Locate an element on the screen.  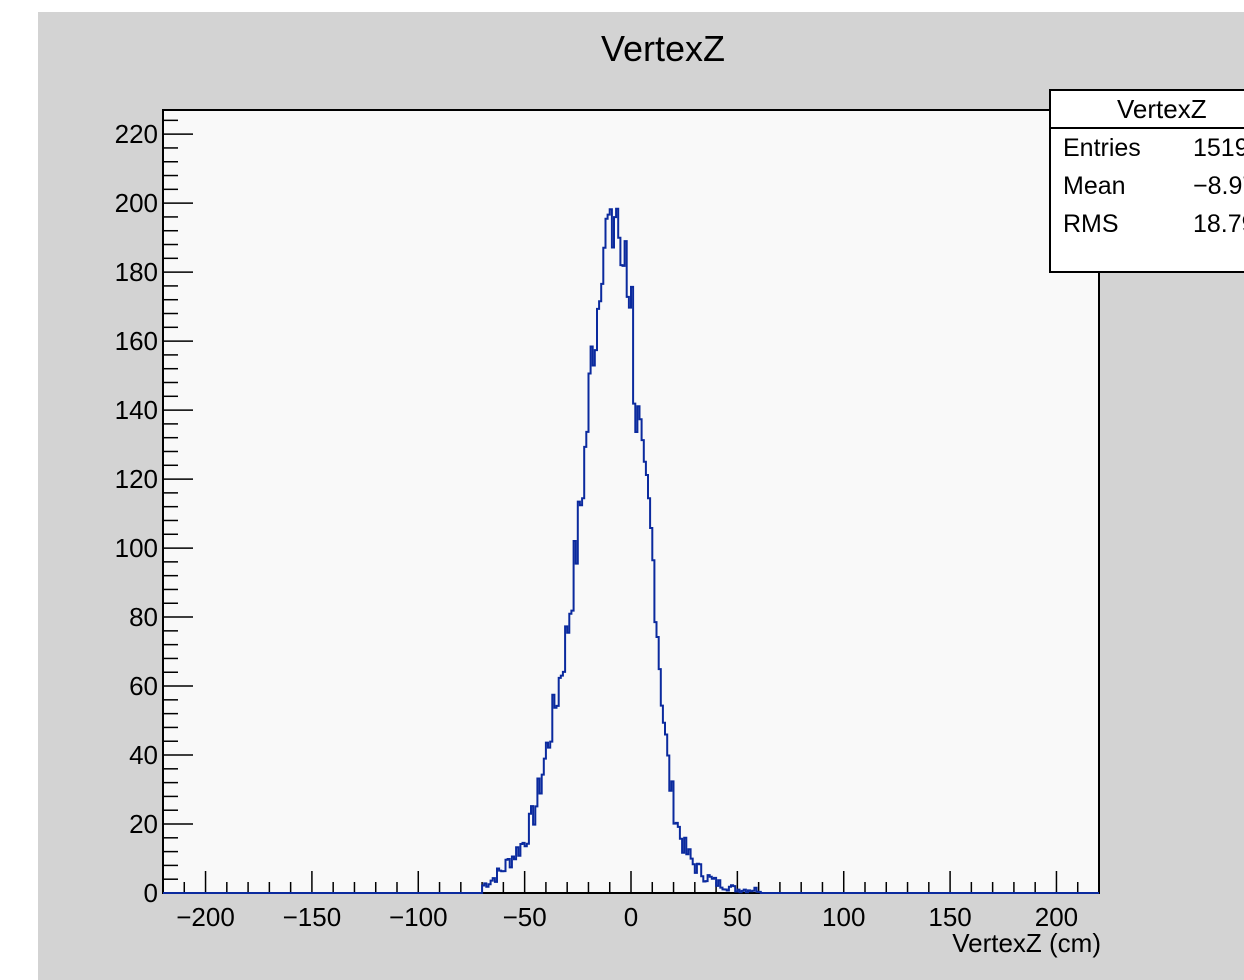
y-axis: 0 20 40 60 80 100 120 140 160 180 200 220 is located at coordinates (154, 513).